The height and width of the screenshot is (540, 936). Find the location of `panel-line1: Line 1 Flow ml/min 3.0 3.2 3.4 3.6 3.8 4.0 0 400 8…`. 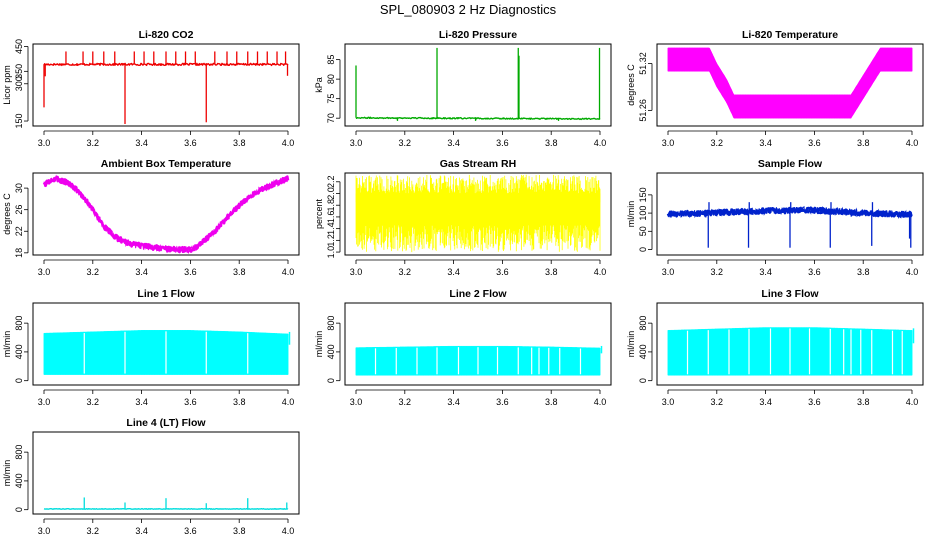

panel-line1: Line 1 Flow ml/min 3.0 3.2 3.4 3.6 3.8 4.0 0 400 8… is located at coordinates (151, 347).